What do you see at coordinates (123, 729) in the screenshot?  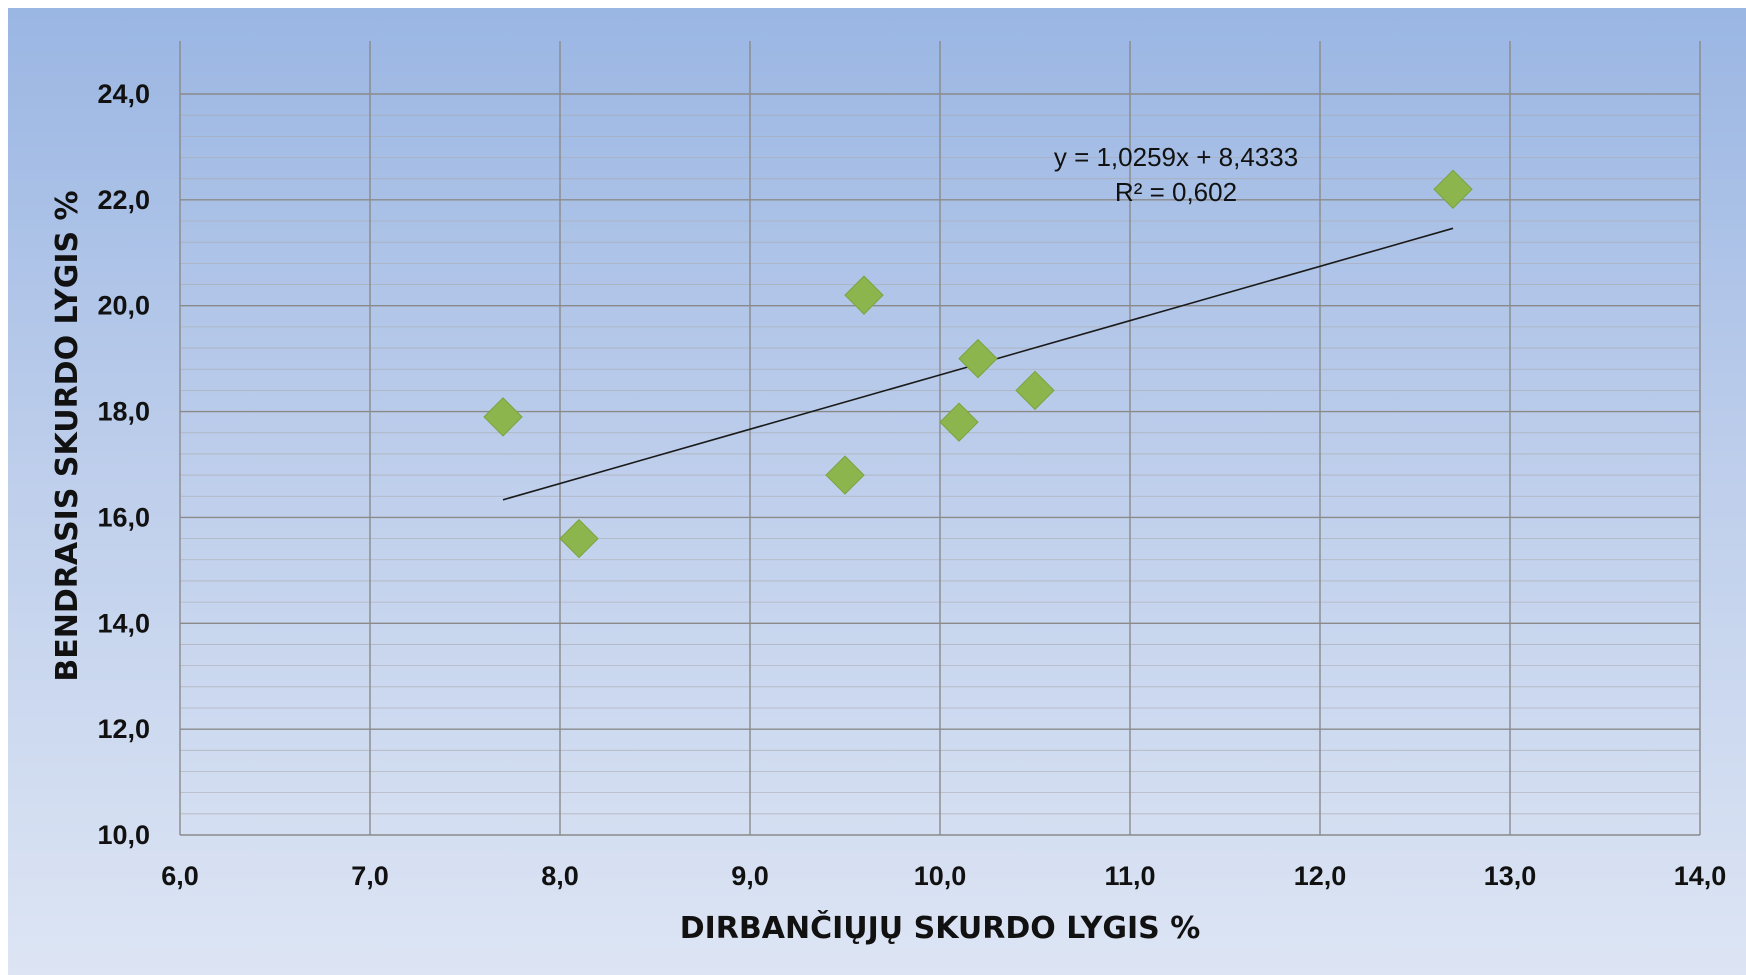 I see `y-tick-label: 12,0` at bounding box center [123, 729].